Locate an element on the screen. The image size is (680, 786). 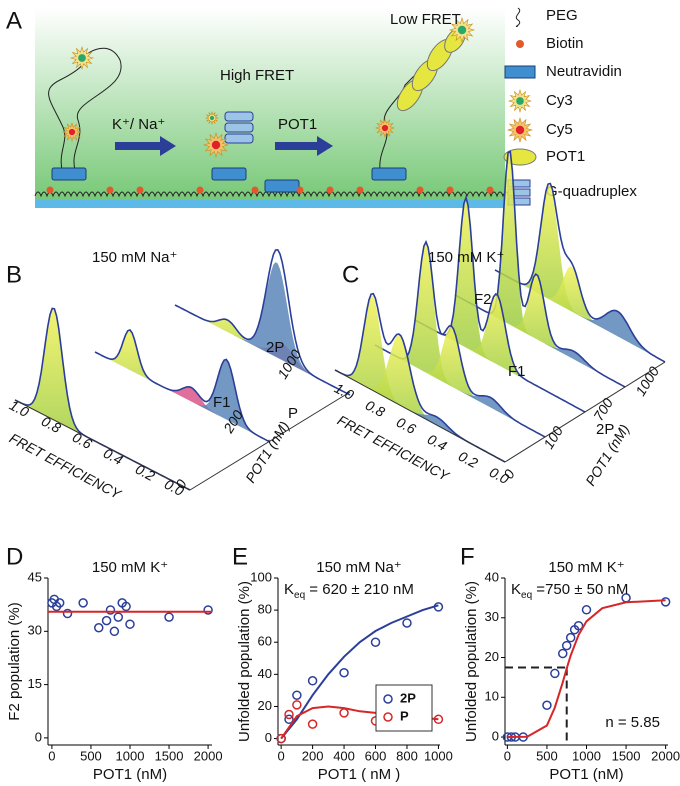
legend-label: Cy5 is located at coordinates (559, 129).